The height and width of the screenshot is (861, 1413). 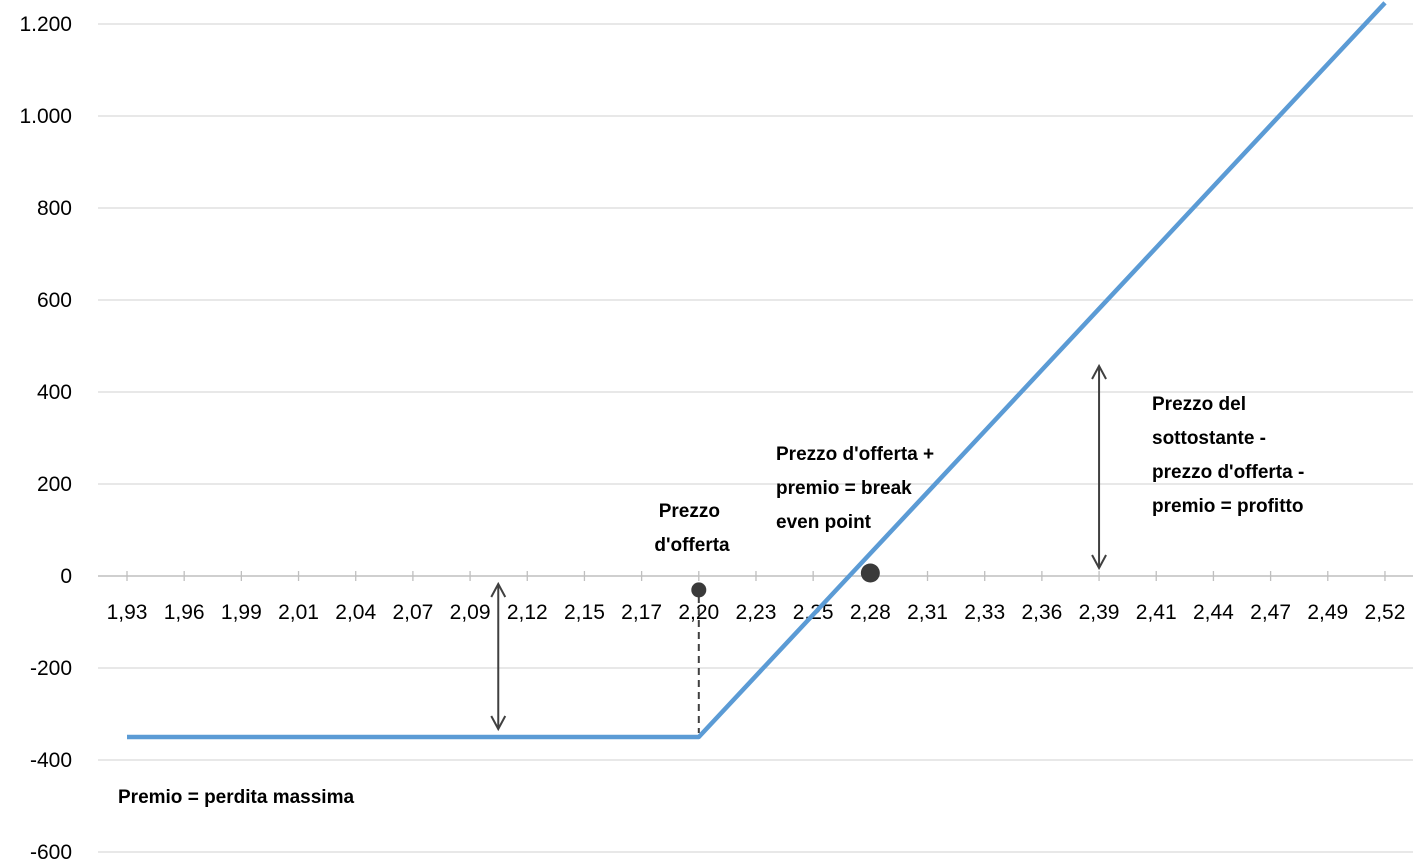 What do you see at coordinates (692, 528) in the screenshot?
I see `strike-annotation: Prezzo d'offerta` at bounding box center [692, 528].